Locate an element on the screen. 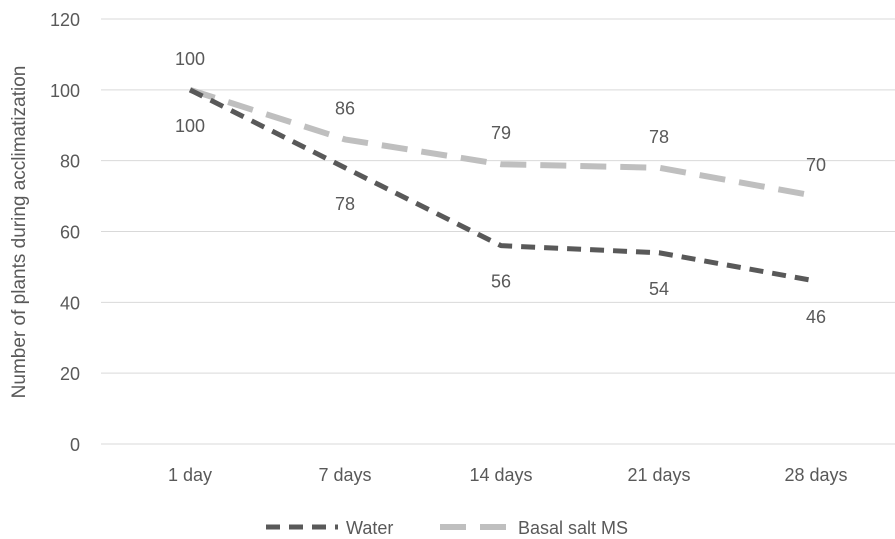  y-tick-label: 120 is located at coordinates (65, 20).